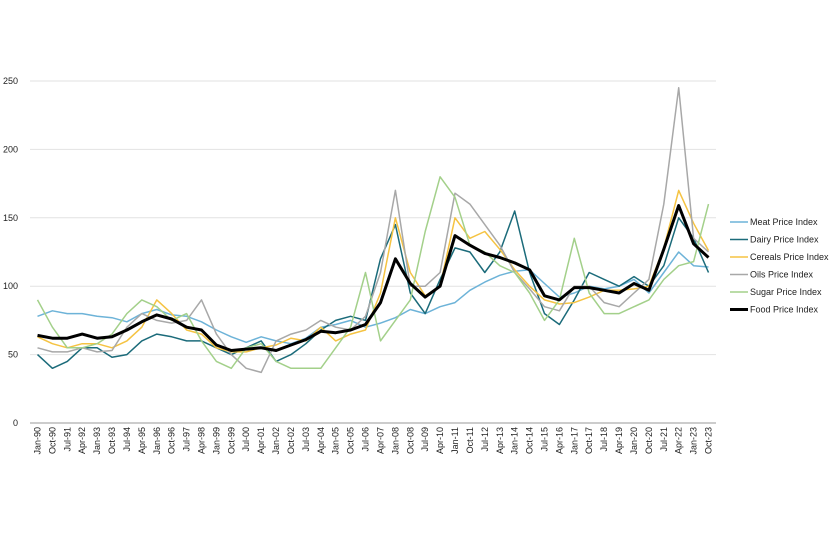 This screenshot has height=538, width=834. Describe the element at coordinates (380, 440) in the screenshot. I see `x-tick-label: Apr-07` at that location.